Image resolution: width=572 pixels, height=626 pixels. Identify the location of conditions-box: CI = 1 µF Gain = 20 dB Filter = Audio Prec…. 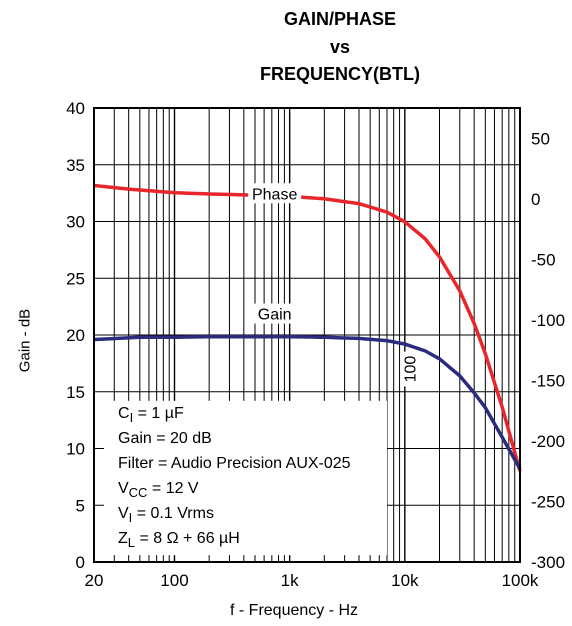
(245, 478).